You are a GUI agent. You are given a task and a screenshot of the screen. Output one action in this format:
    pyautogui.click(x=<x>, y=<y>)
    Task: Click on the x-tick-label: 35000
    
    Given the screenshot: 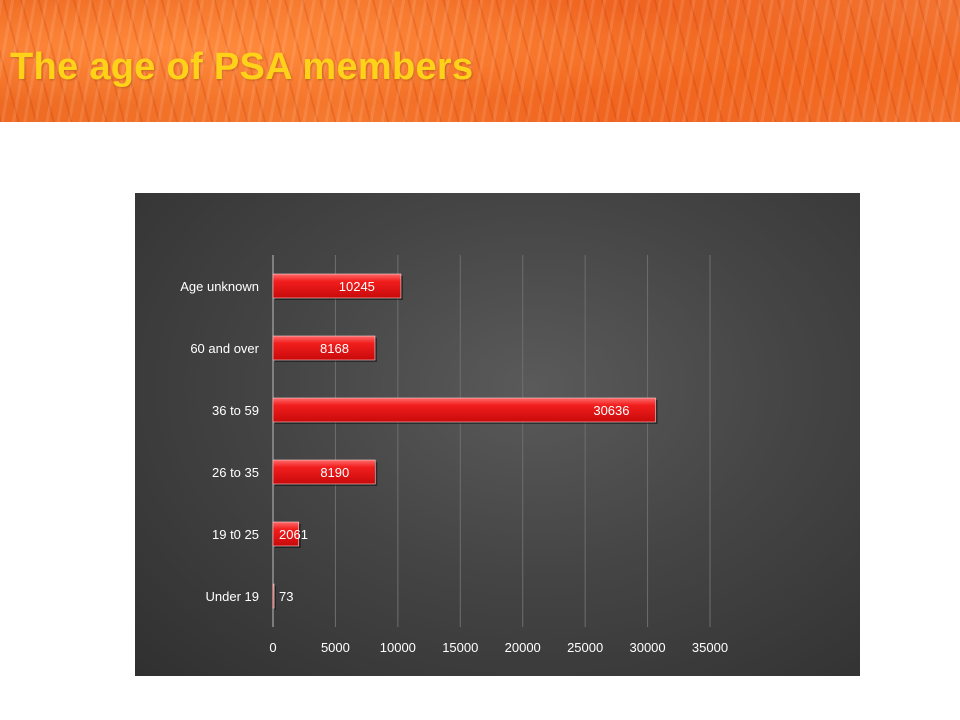 What is the action you would take?
    pyautogui.click(x=710, y=647)
    